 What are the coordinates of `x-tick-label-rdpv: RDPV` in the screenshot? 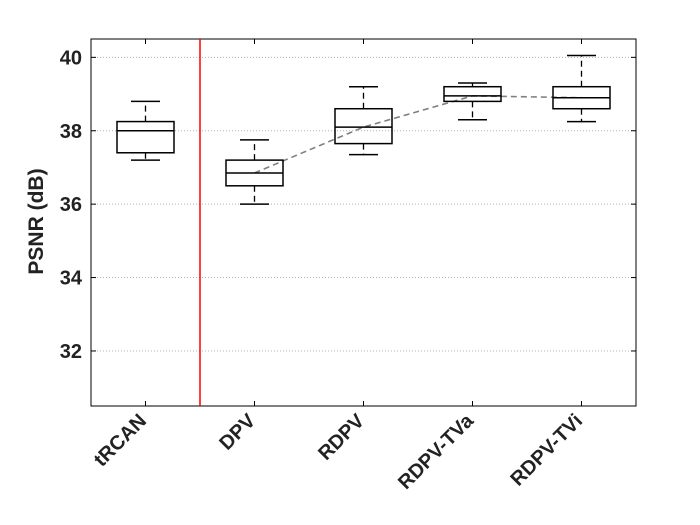 It's located at (341, 437).